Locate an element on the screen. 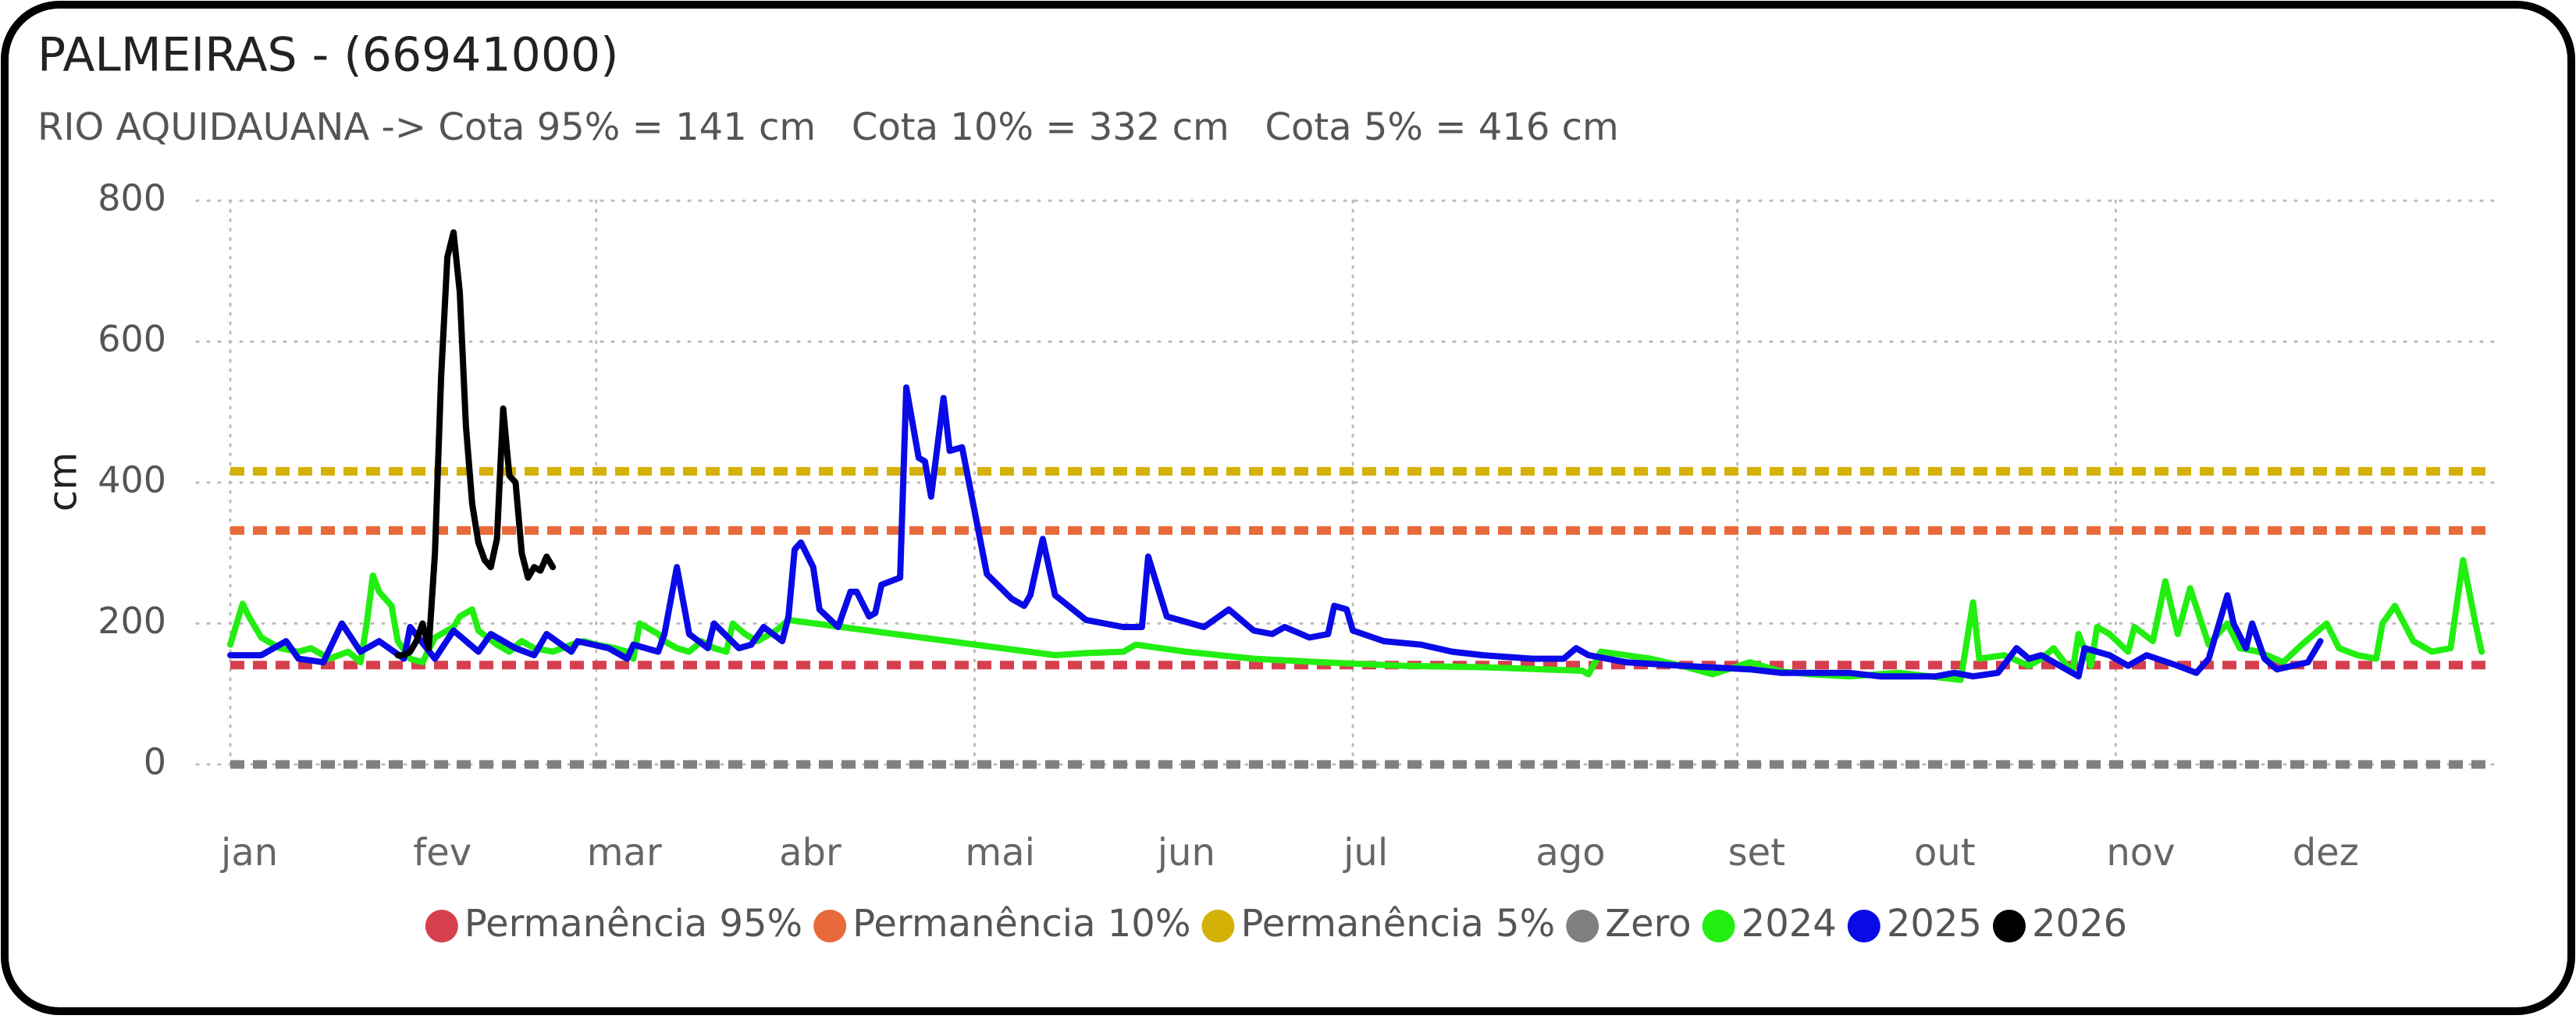 The width and height of the screenshot is (2576, 1019). legend-label: Permanência 95% is located at coordinates (633, 924).